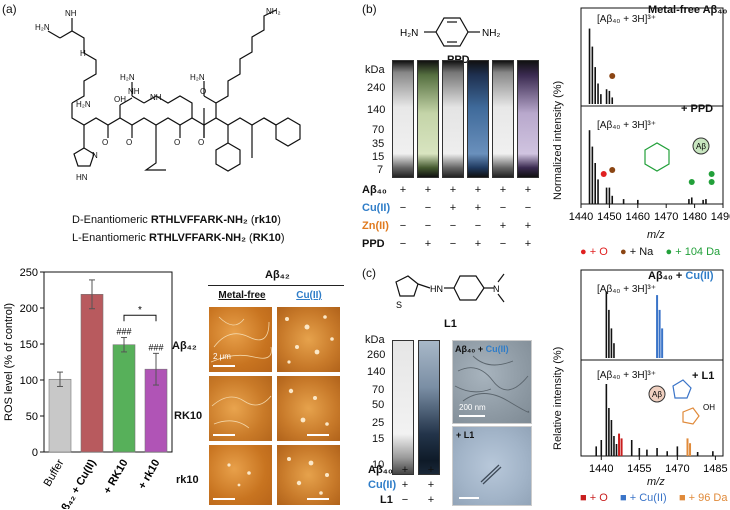 The width and height of the screenshot is (730, 510). What do you see at coordinates (609, 217) in the screenshot?
I see `ms-b-x-tick-label: 1450` at bounding box center [609, 217].